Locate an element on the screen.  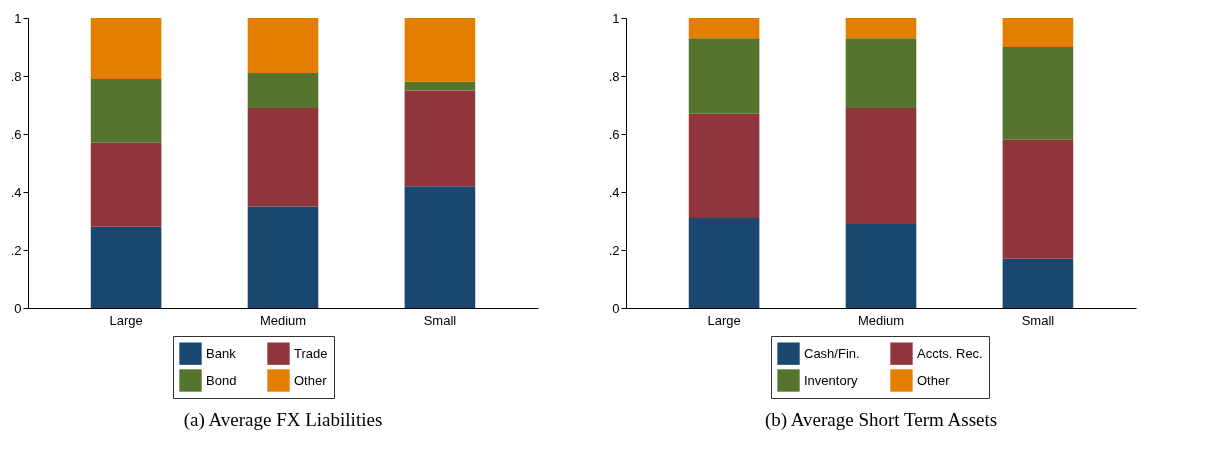
legend-label: Inventory is located at coordinates (831, 380).